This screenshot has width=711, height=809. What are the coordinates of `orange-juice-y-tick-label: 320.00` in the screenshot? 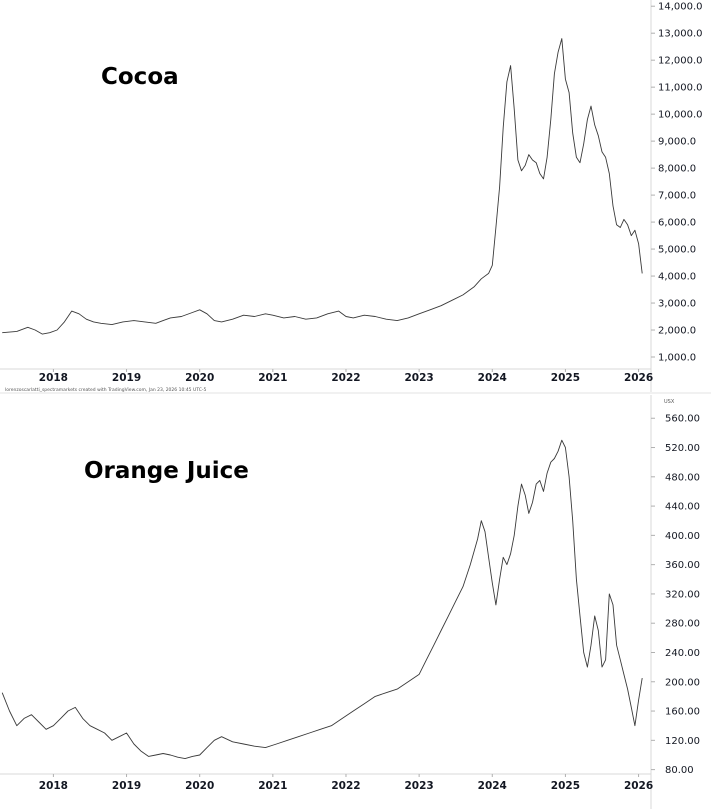 It's located at (682, 594).